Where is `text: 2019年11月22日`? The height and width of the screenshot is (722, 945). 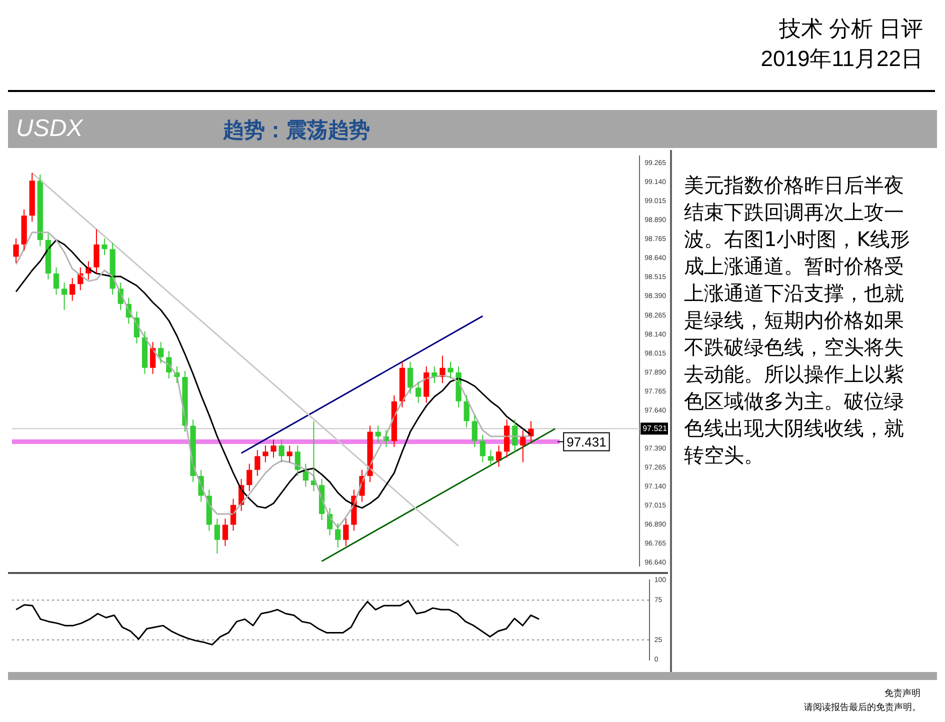 text: 2019年11月22日 is located at coordinates (841, 59).